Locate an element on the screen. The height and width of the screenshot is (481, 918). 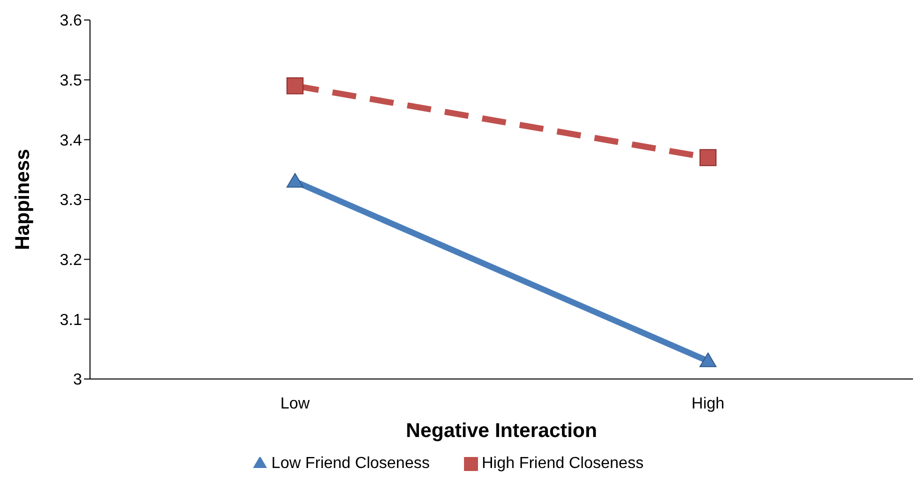
x-tick-label: Low is located at coordinates (295, 403).